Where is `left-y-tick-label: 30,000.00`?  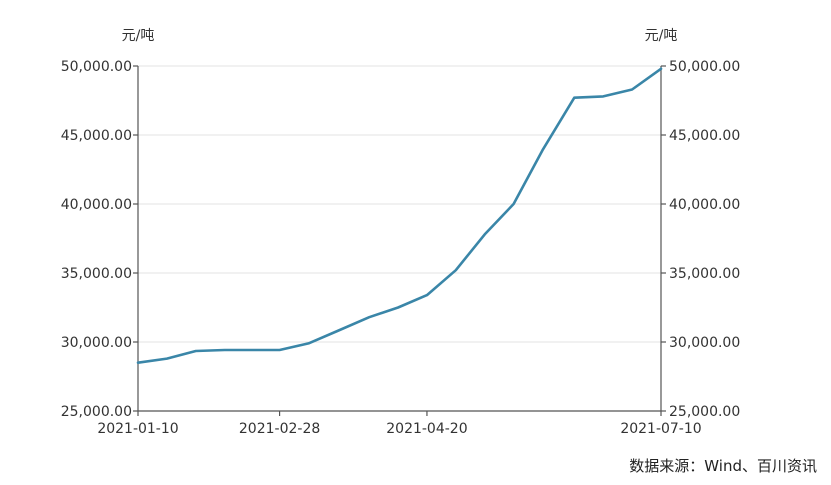
left-y-tick-label: 30,000.00 is located at coordinates (96, 343).